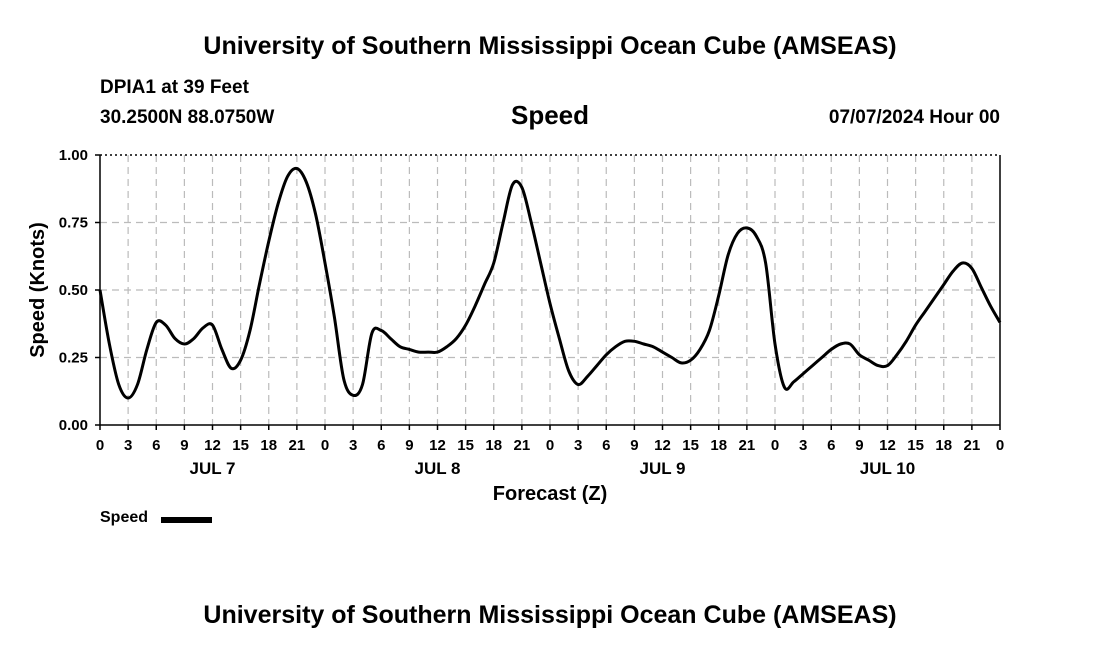 This screenshot has height=650, width=1100. Describe the element at coordinates (73, 358) in the screenshot. I see `y-tick-label: 0.25` at that location.